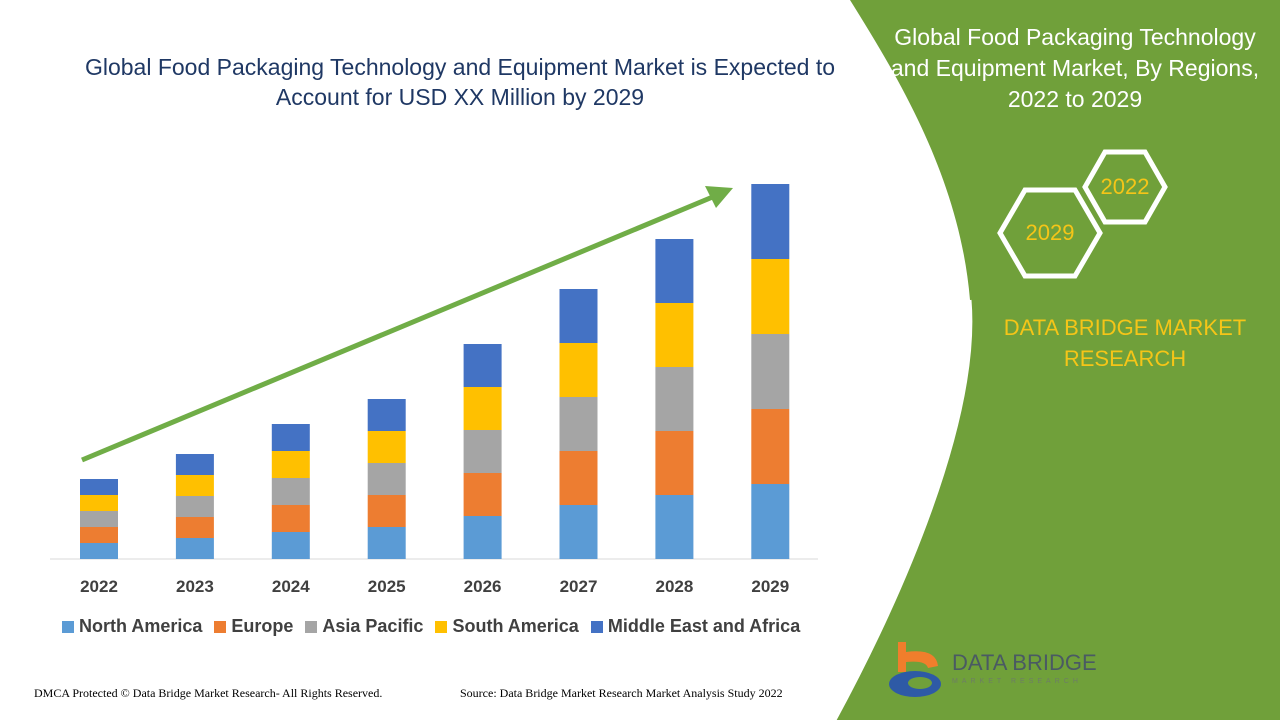 The width and height of the screenshot is (1280, 720). What do you see at coordinates (1125, 343) in the screenshot?
I see `brand-text: DATA BRIDGE MARKET RESEARCH` at bounding box center [1125, 343].